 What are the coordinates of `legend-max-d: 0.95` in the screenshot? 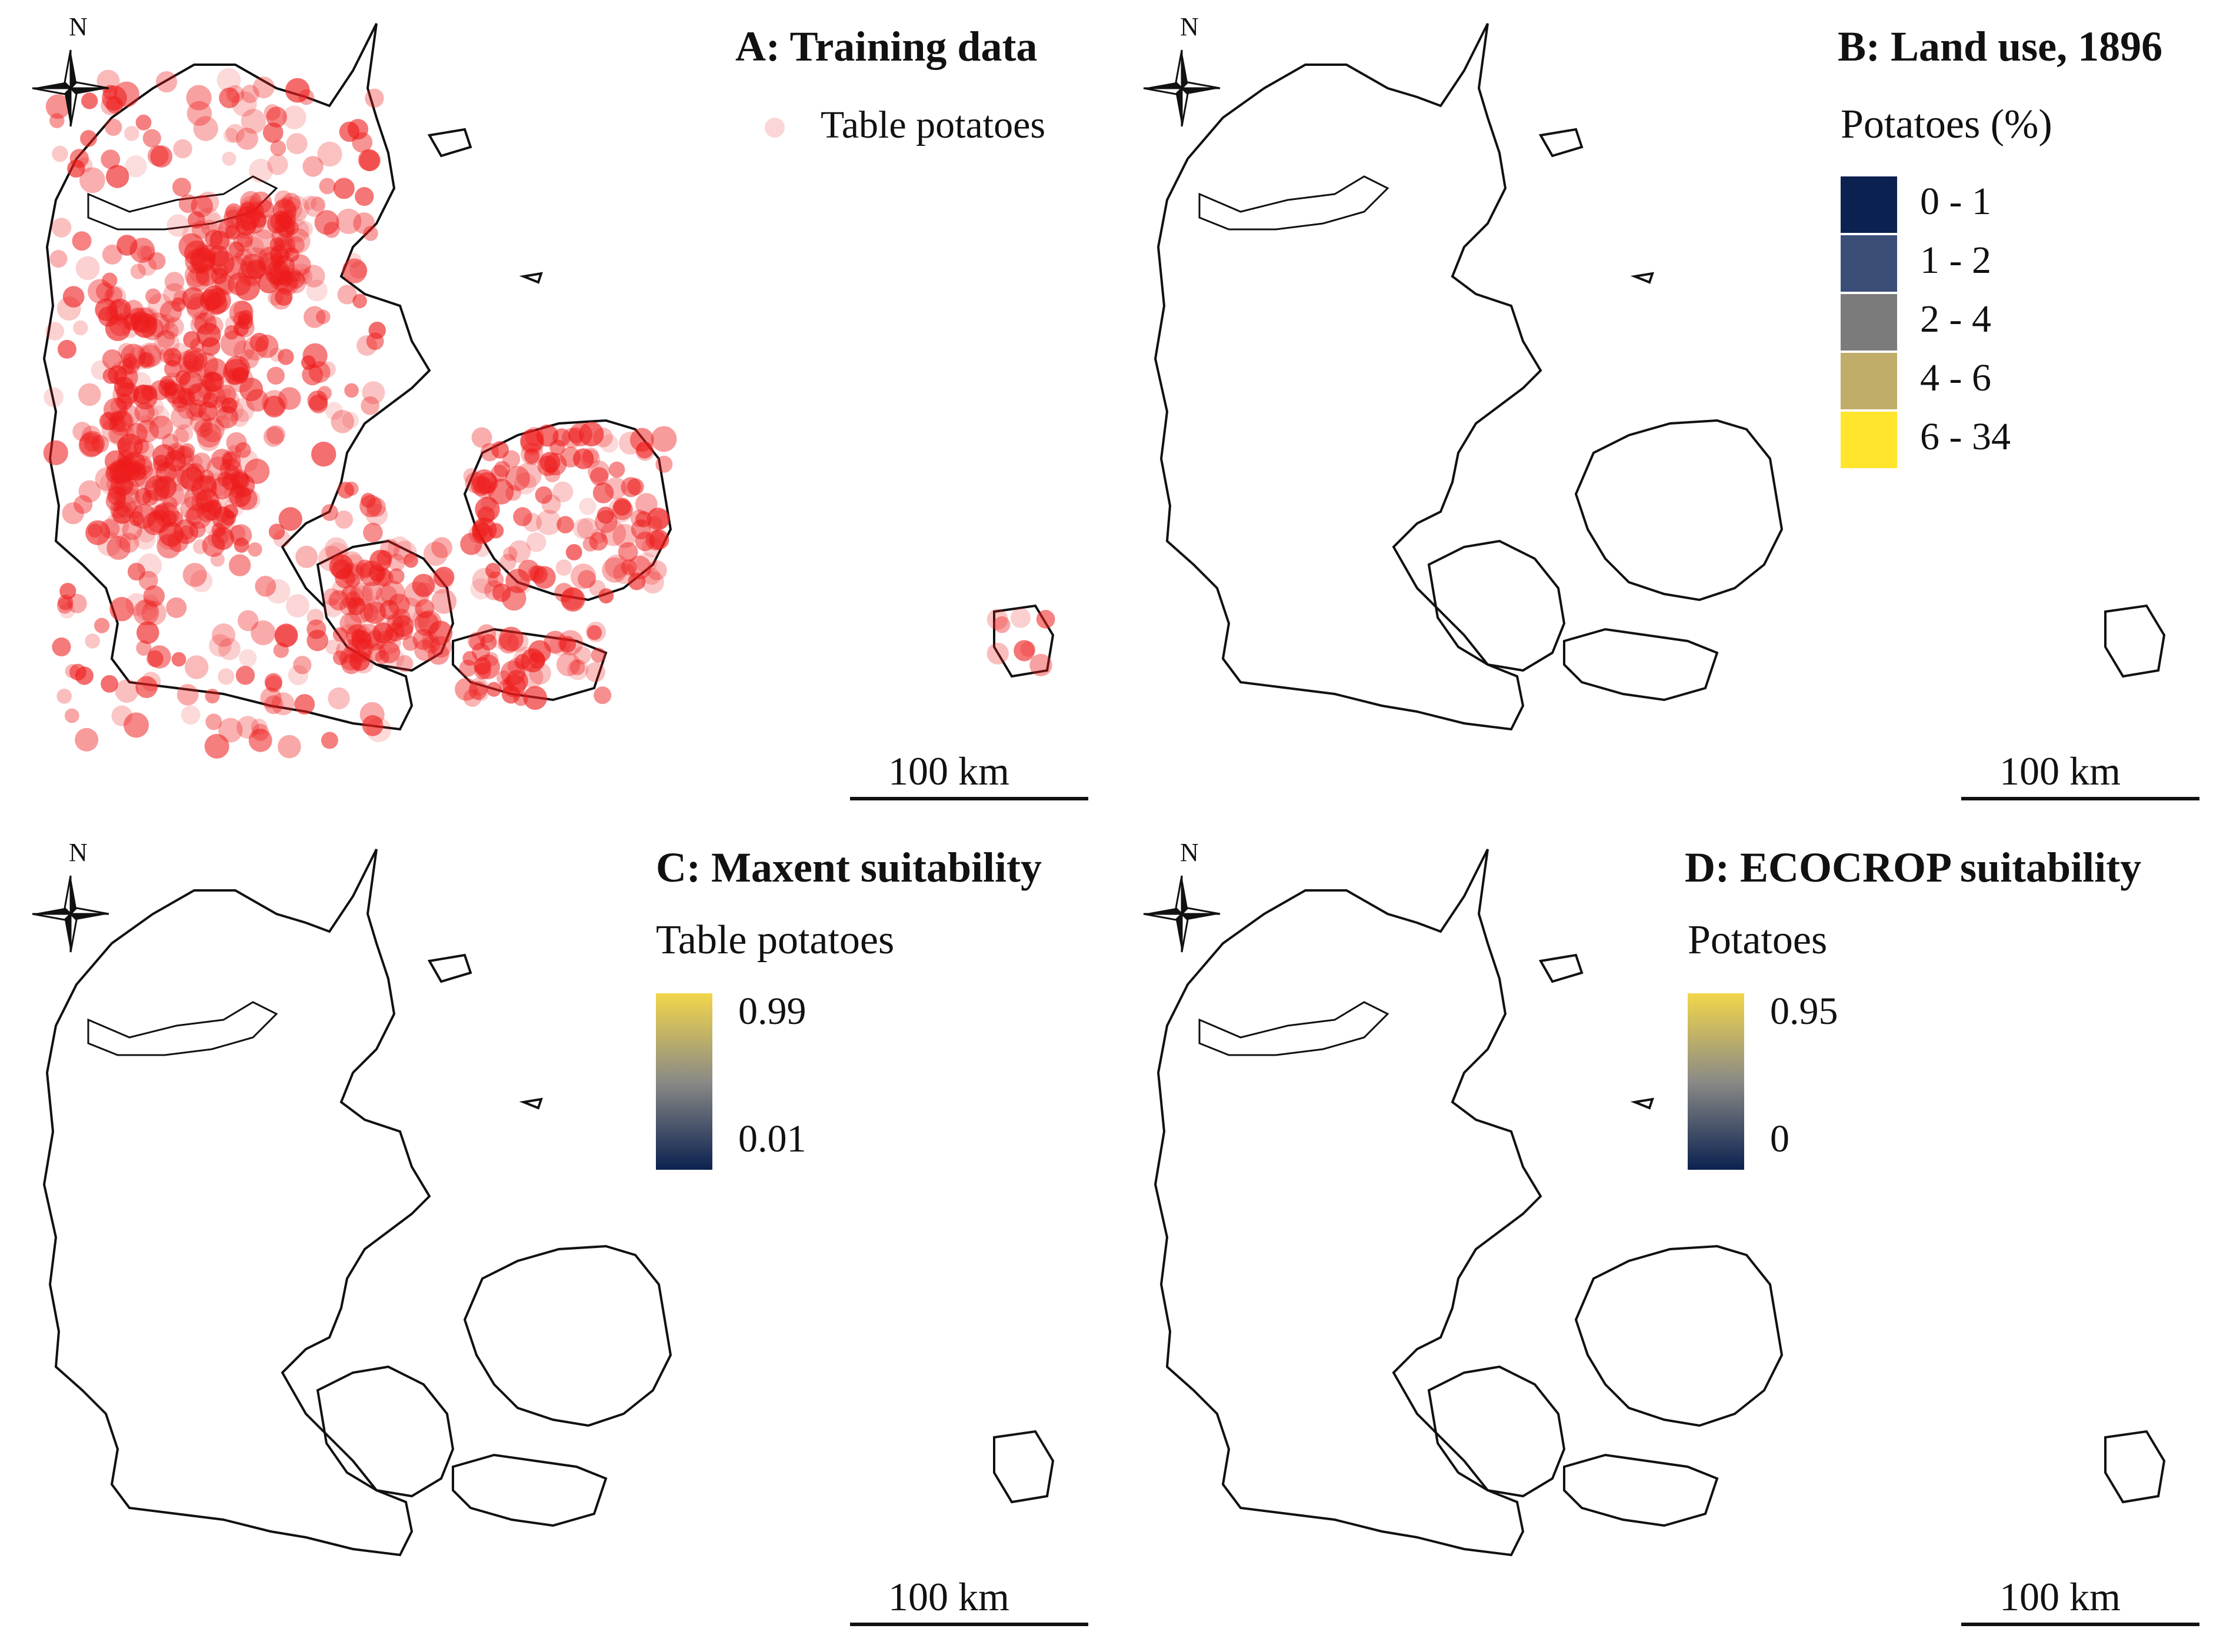 It's located at (1804, 1011).